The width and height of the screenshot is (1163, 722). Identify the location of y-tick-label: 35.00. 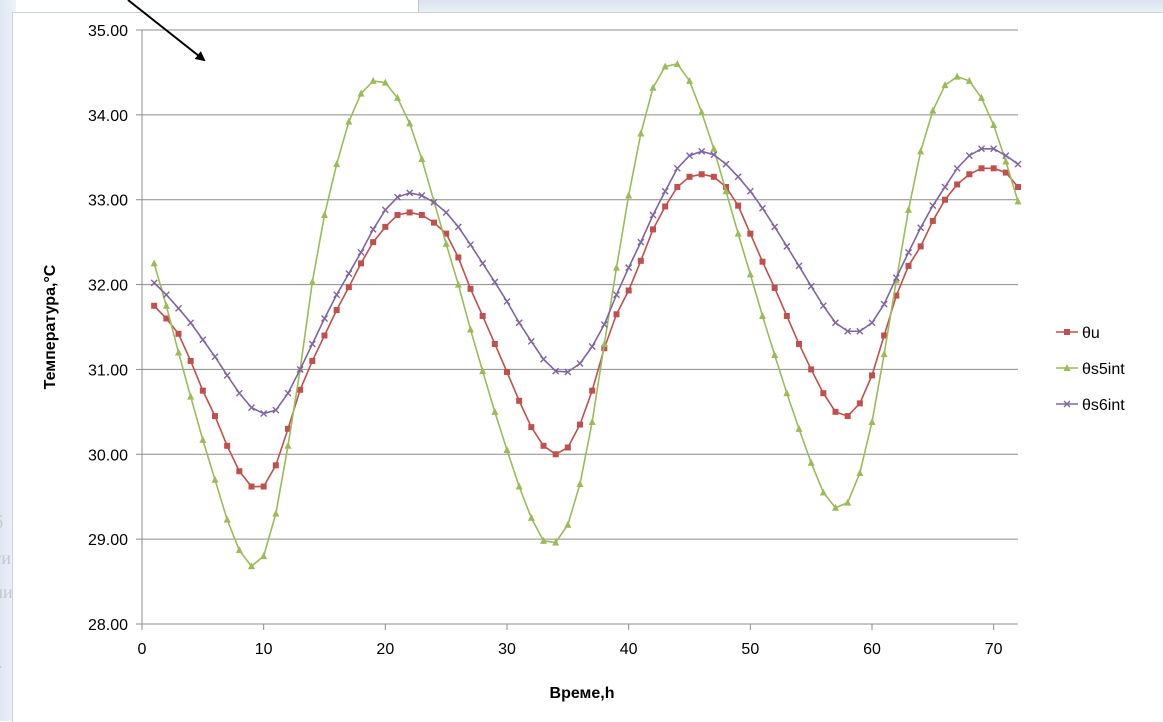
(108, 31).